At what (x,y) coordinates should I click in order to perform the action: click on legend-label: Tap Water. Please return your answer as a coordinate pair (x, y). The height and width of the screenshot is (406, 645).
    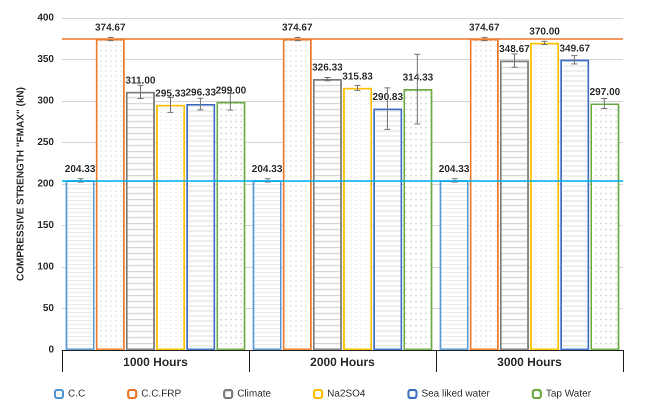
    Looking at the image, I should click on (569, 394).